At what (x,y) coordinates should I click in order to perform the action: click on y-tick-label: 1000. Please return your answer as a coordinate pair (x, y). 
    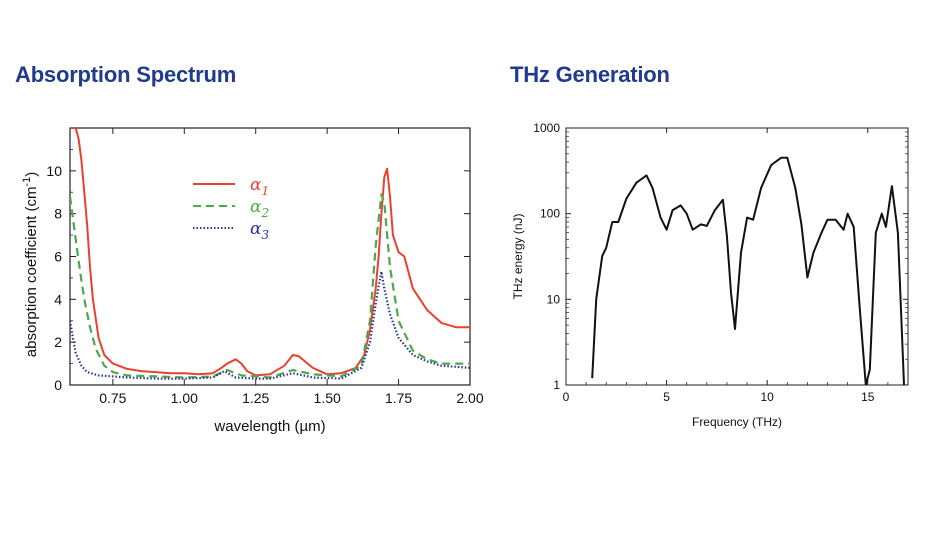
    Looking at the image, I should click on (546, 128).